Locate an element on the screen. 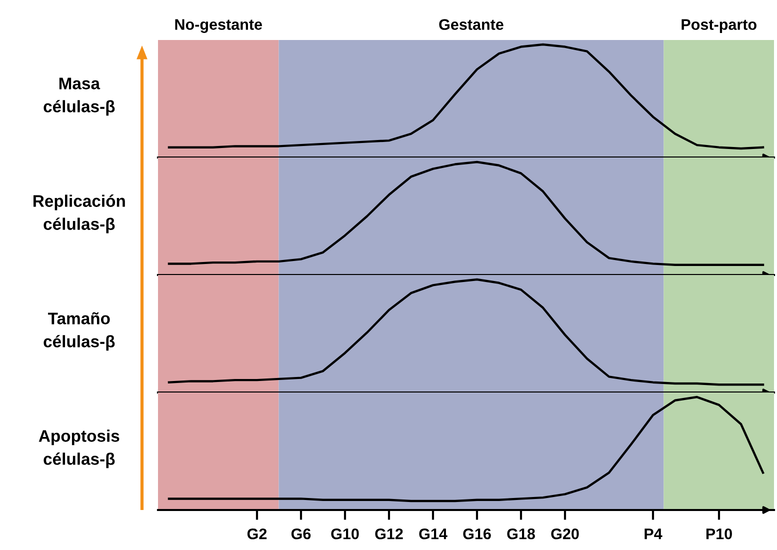  y-axis-title: Apoptosis células-β is located at coordinates (79, 449).